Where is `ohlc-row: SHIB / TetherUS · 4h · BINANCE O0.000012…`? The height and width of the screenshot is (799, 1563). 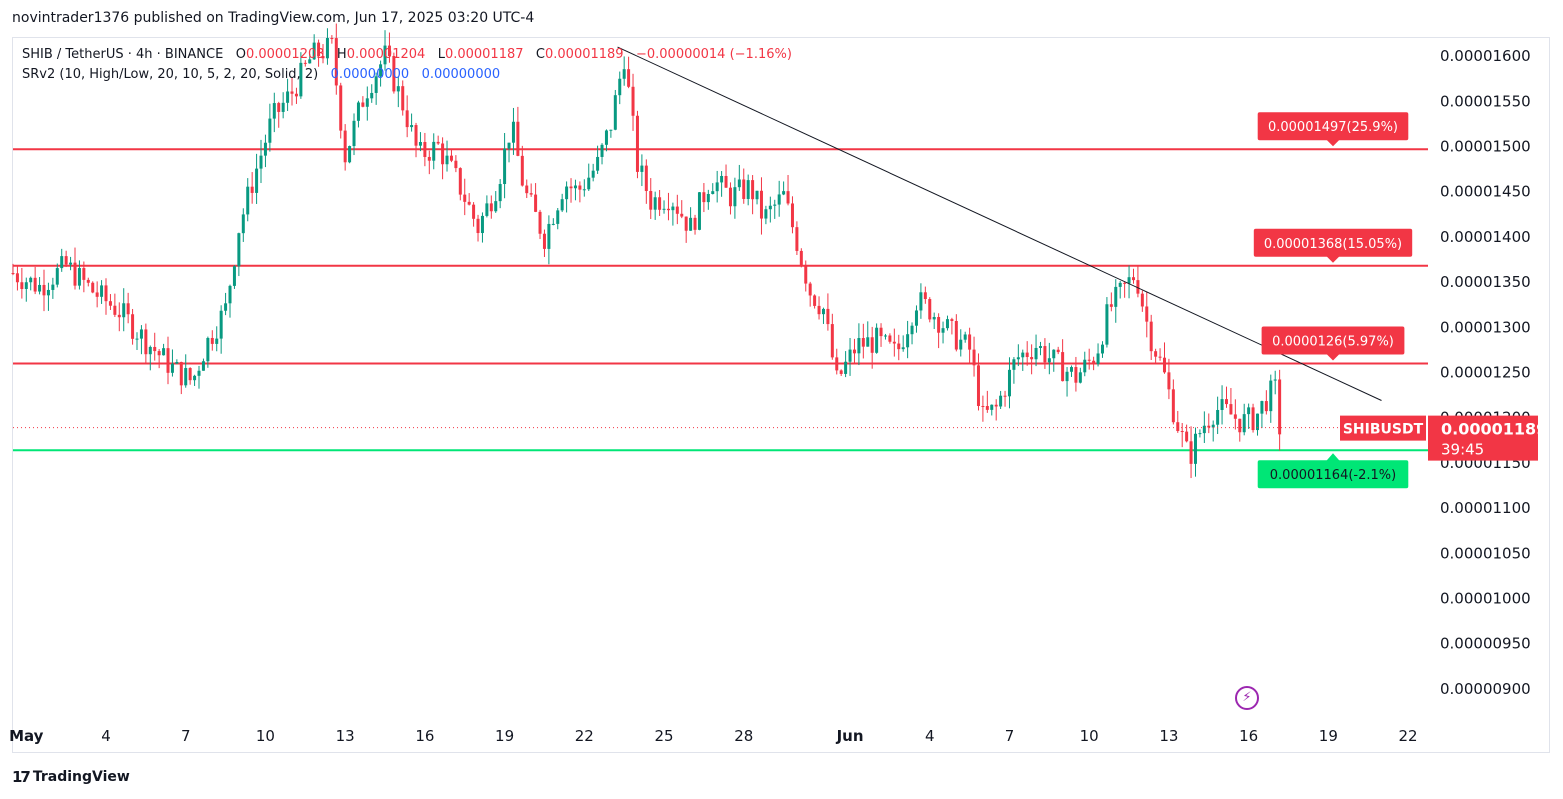
ohlc-row: SHIB / TetherUS · 4h · BINANCE O0.000012… is located at coordinates (407, 55).